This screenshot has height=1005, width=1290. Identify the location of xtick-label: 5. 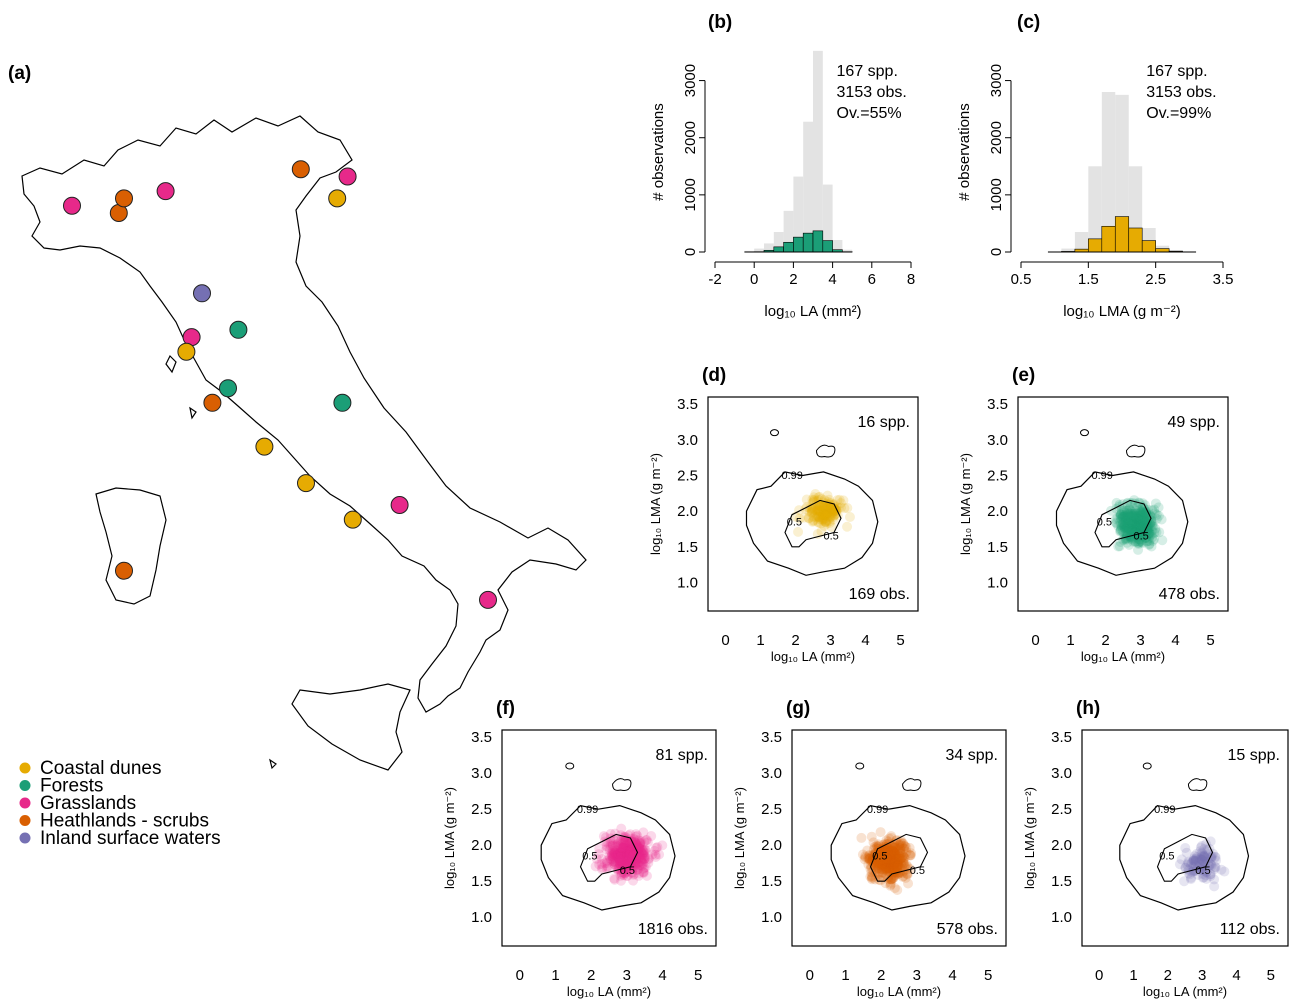
(988, 975).